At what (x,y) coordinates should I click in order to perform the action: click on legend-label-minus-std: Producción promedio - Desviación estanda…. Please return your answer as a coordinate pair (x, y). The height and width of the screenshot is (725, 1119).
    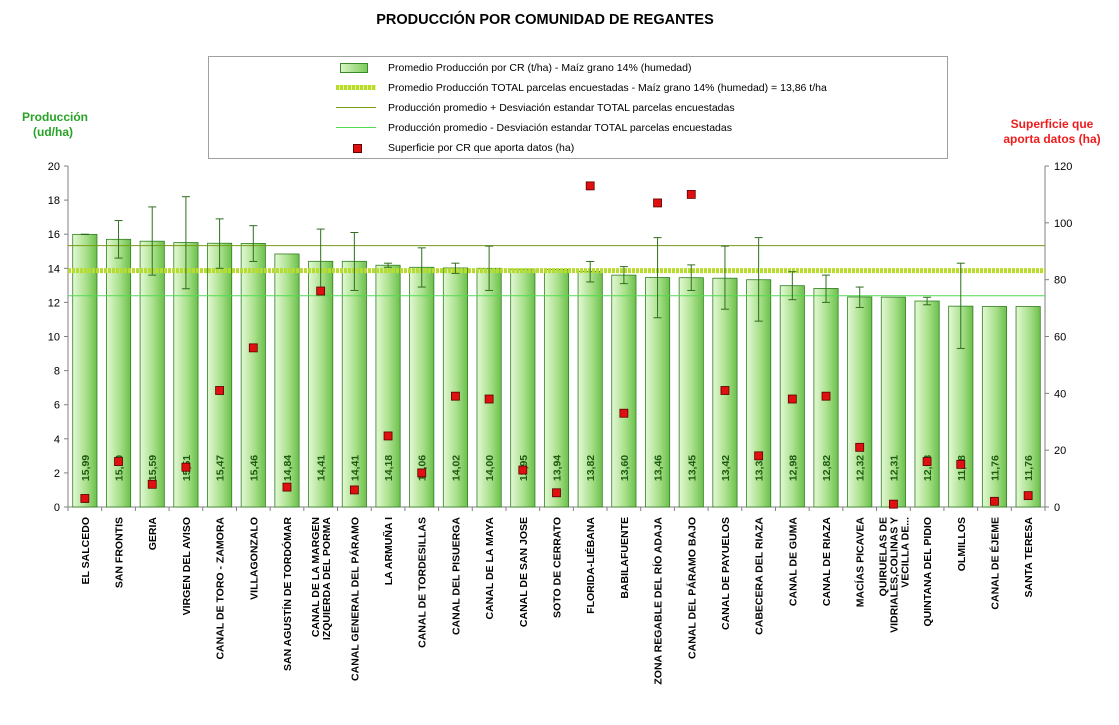
    Looking at the image, I should click on (560, 128).